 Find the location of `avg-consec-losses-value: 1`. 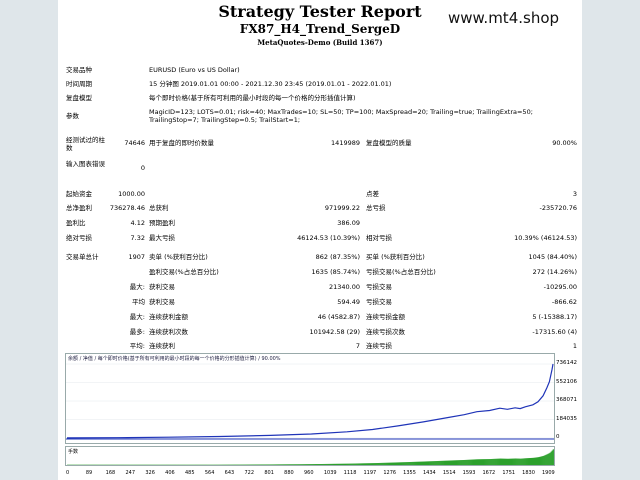

avg-consec-losses-value: 1 is located at coordinates (574, 346).